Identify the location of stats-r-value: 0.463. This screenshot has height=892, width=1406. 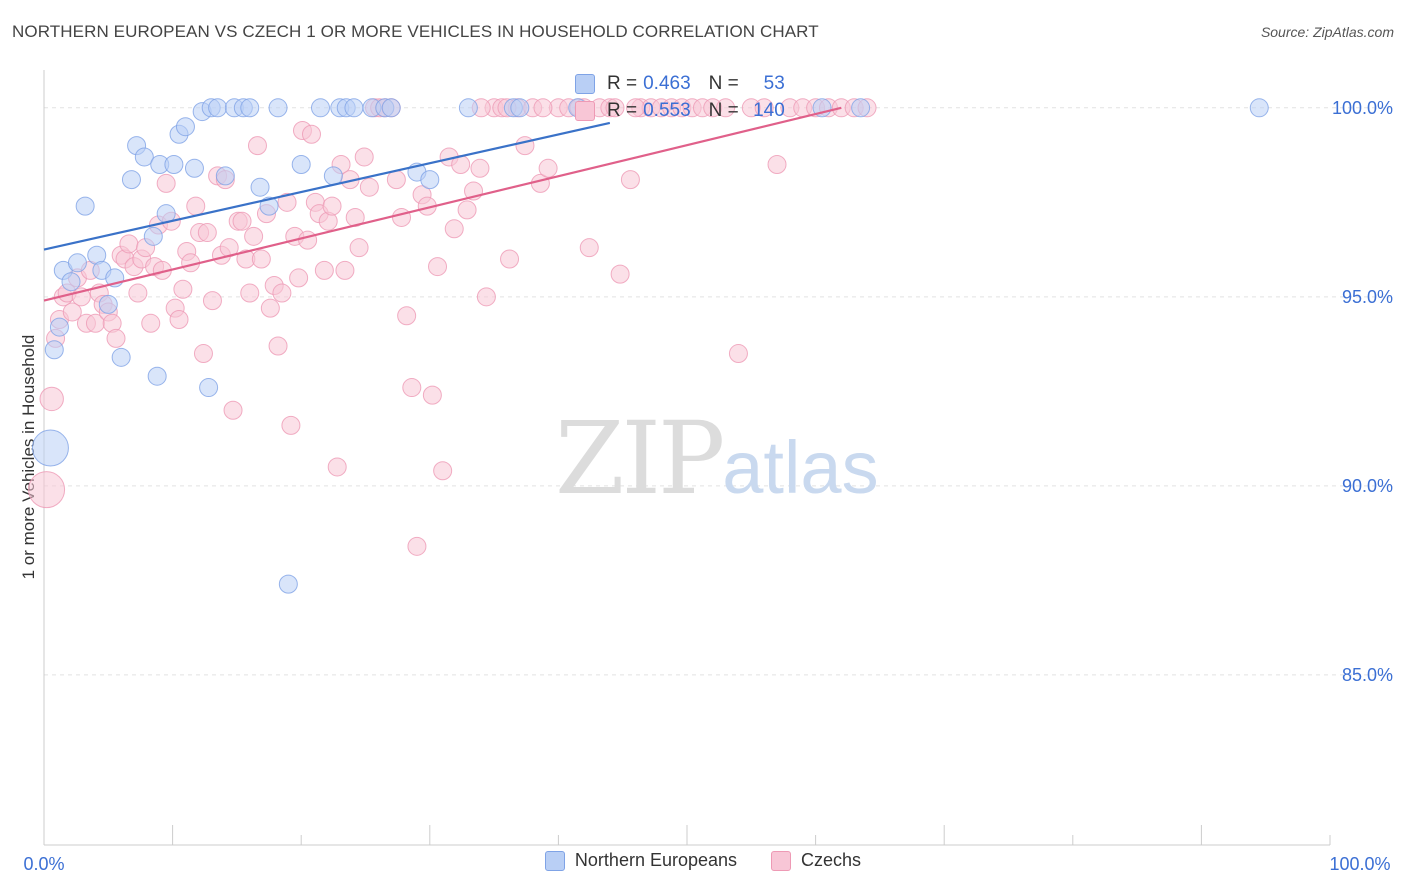
(667, 83).